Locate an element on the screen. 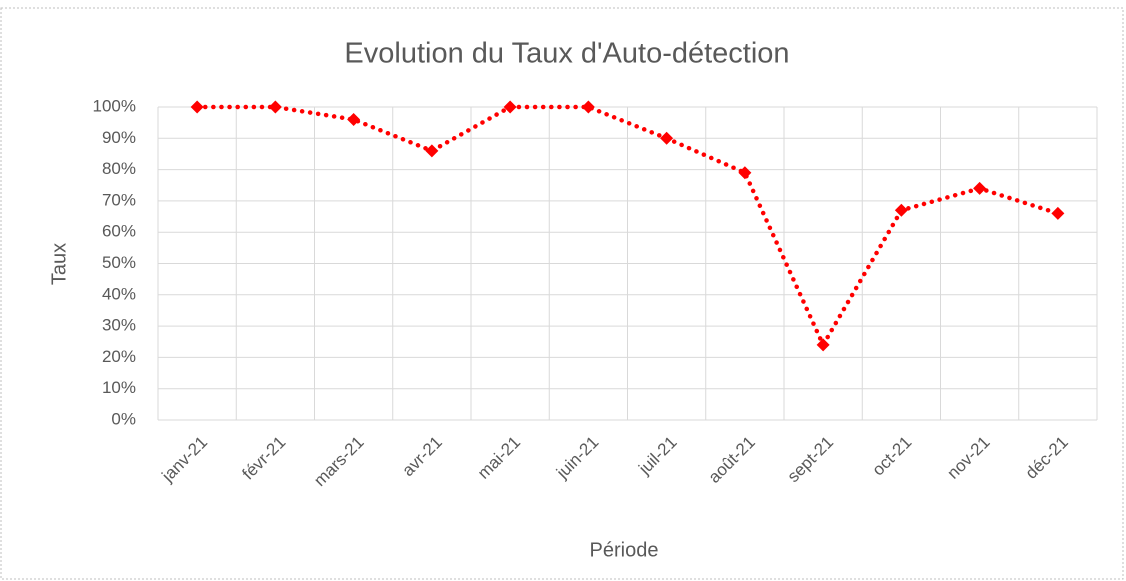 This screenshot has width=1126, height=581. y-axis-label: Taux is located at coordinates (59, 264).